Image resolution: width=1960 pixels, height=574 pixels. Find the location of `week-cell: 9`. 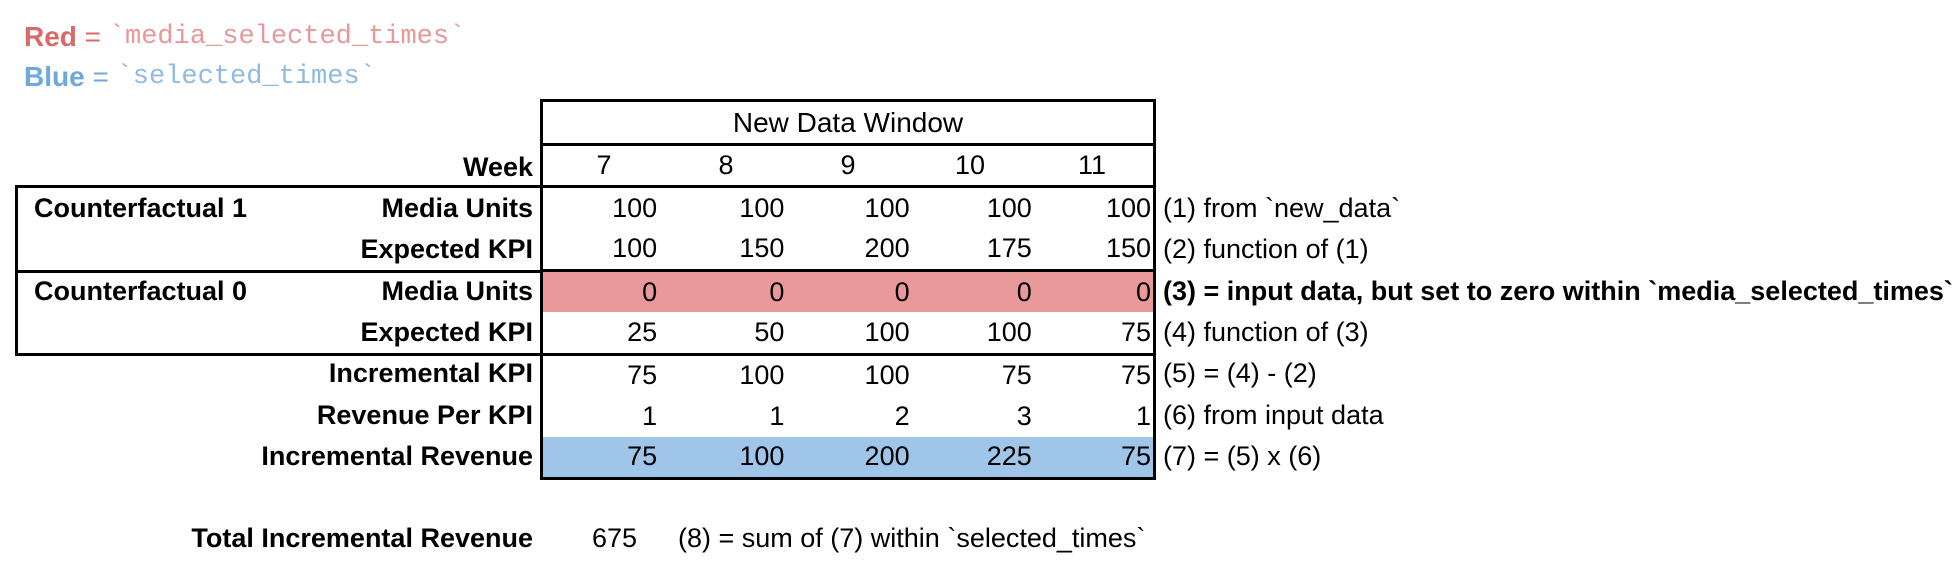

week-cell: 9 is located at coordinates (848, 165).